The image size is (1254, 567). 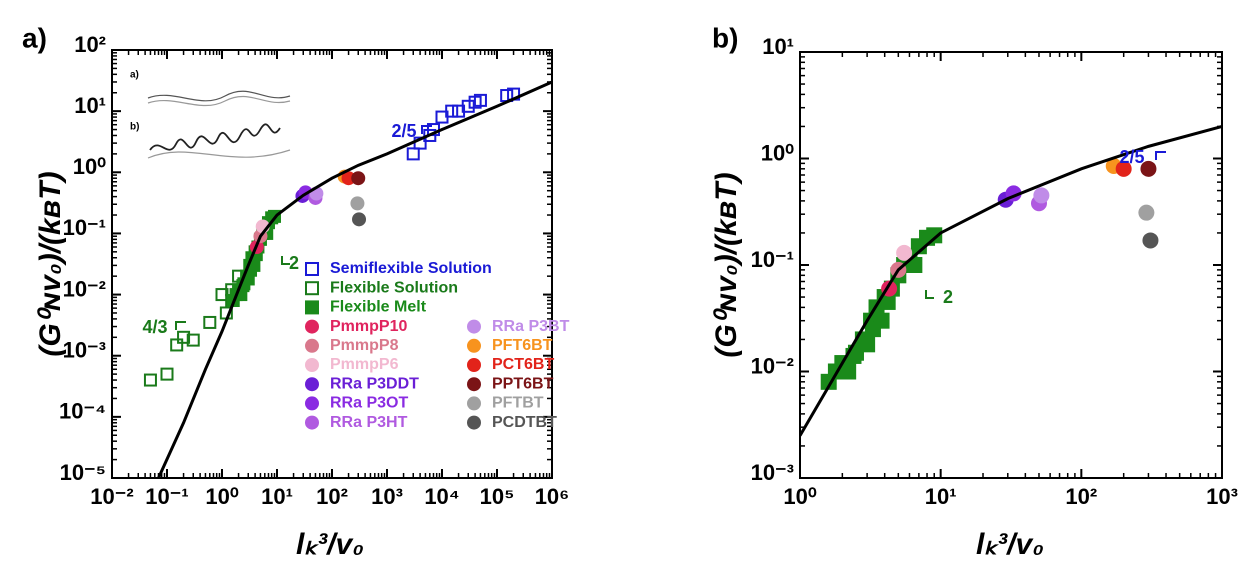 I want to click on y-tick-label: 10², so click(x=90, y=44).